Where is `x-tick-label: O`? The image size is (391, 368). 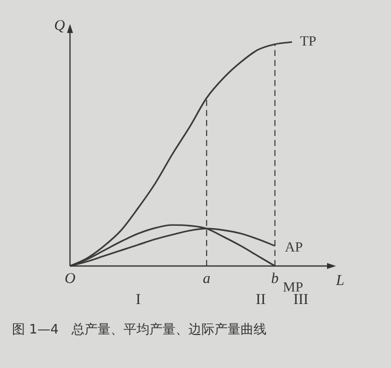
x-tick-label: O is located at coordinates (70, 278).